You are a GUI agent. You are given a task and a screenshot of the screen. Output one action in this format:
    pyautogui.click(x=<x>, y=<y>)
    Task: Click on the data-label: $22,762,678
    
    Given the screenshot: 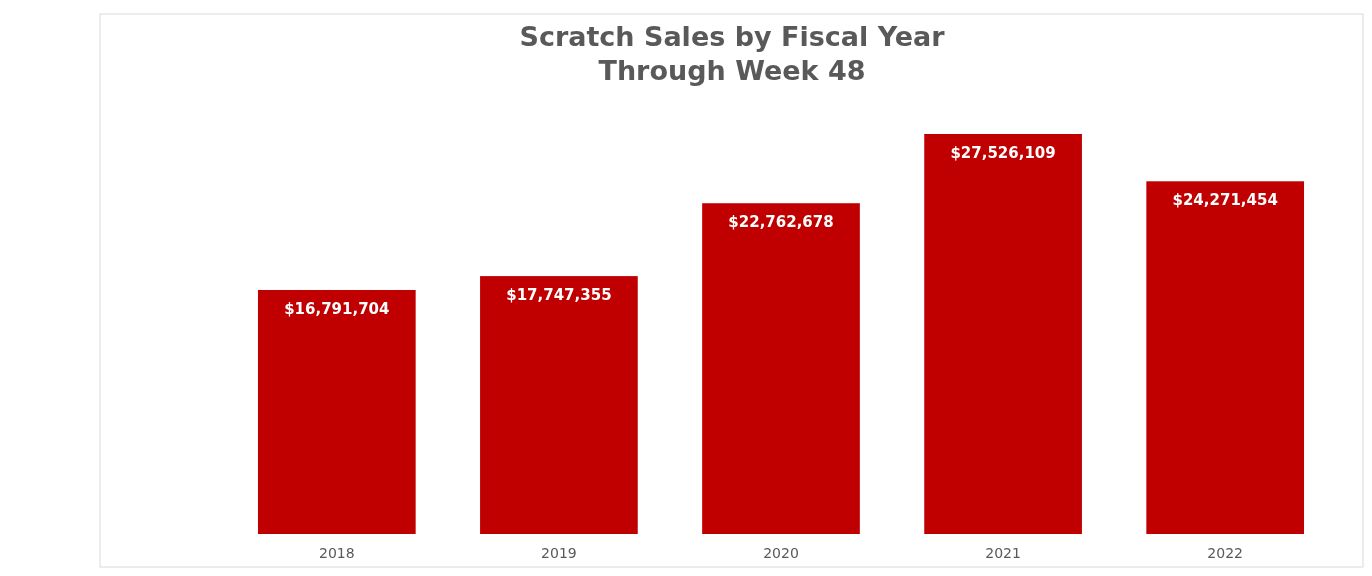 What is the action you would take?
    pyautogui.click(x=781, y=222)
    